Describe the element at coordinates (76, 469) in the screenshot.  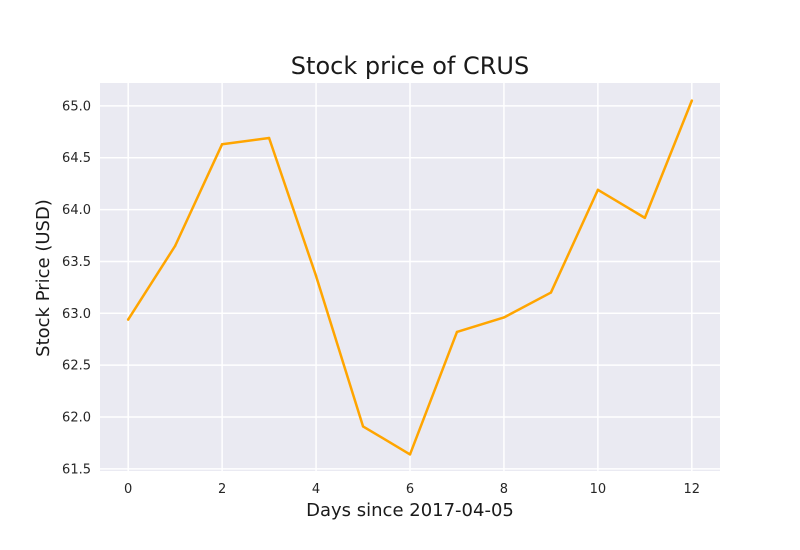
I see `y-tick-label: 61.5` at that location.